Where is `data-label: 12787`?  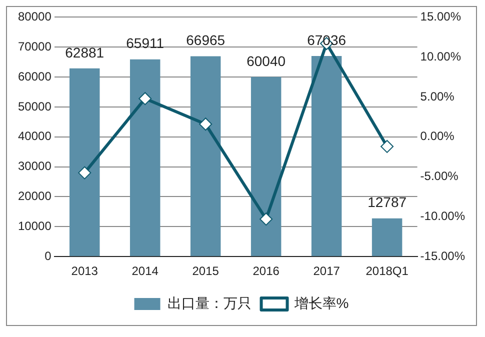 data-label: 12787 is located at coordinates (387, 202).